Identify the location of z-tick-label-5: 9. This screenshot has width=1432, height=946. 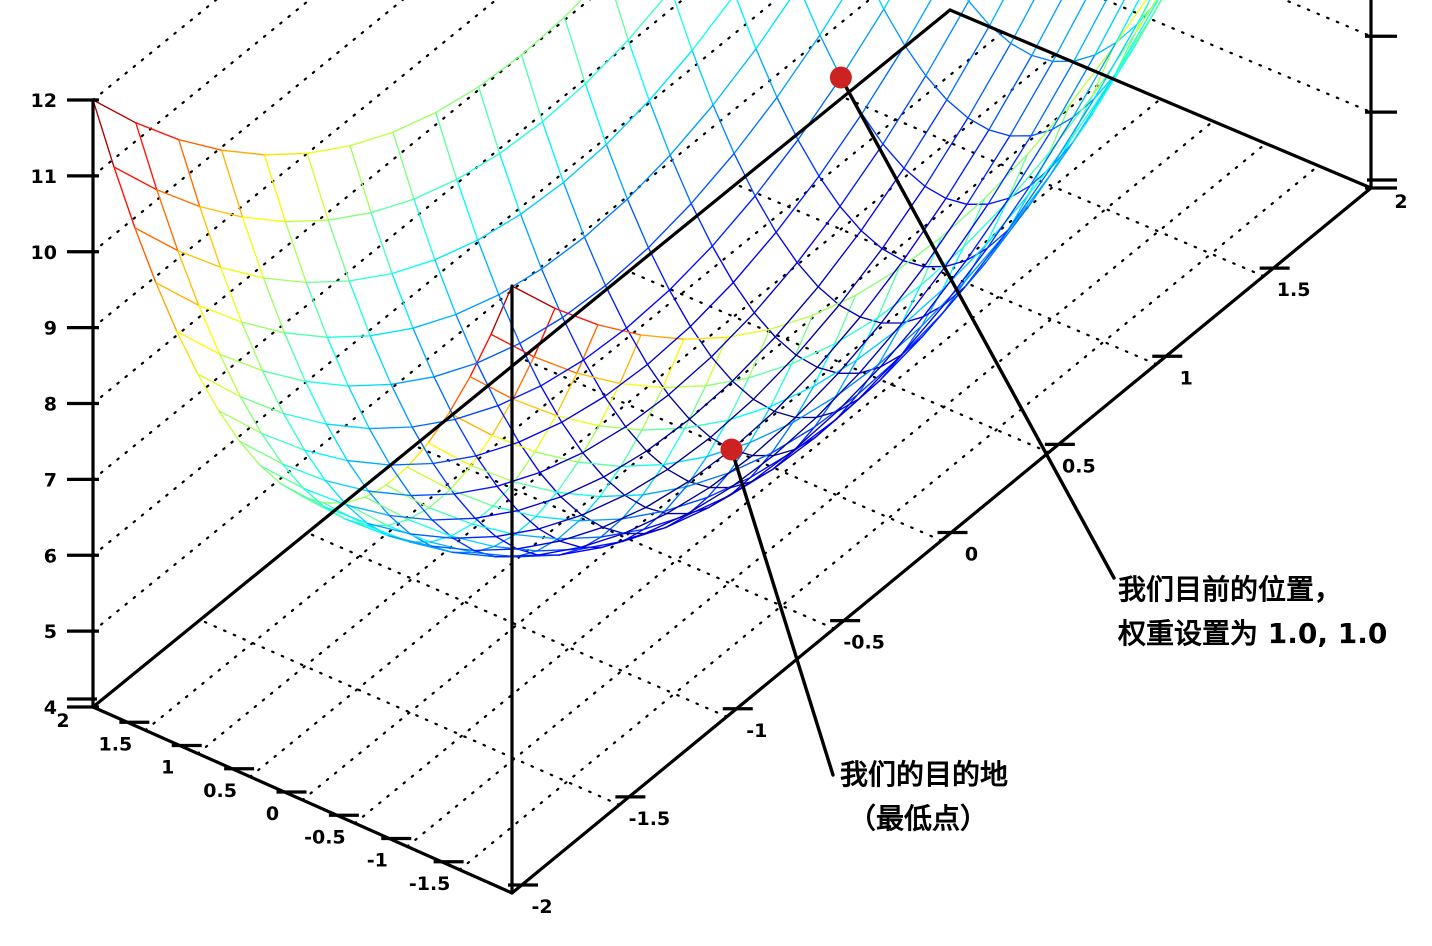
(50, 329).